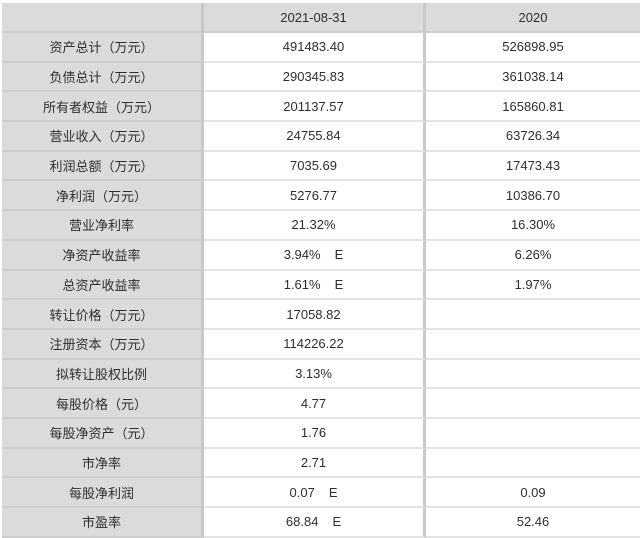 The height and width of the screenshot is (538, 640). What do you see at coordinates (103, 166) in the screenshot?
I see `row-label: 利润总额（万元）` at bounding box center [103, 166].